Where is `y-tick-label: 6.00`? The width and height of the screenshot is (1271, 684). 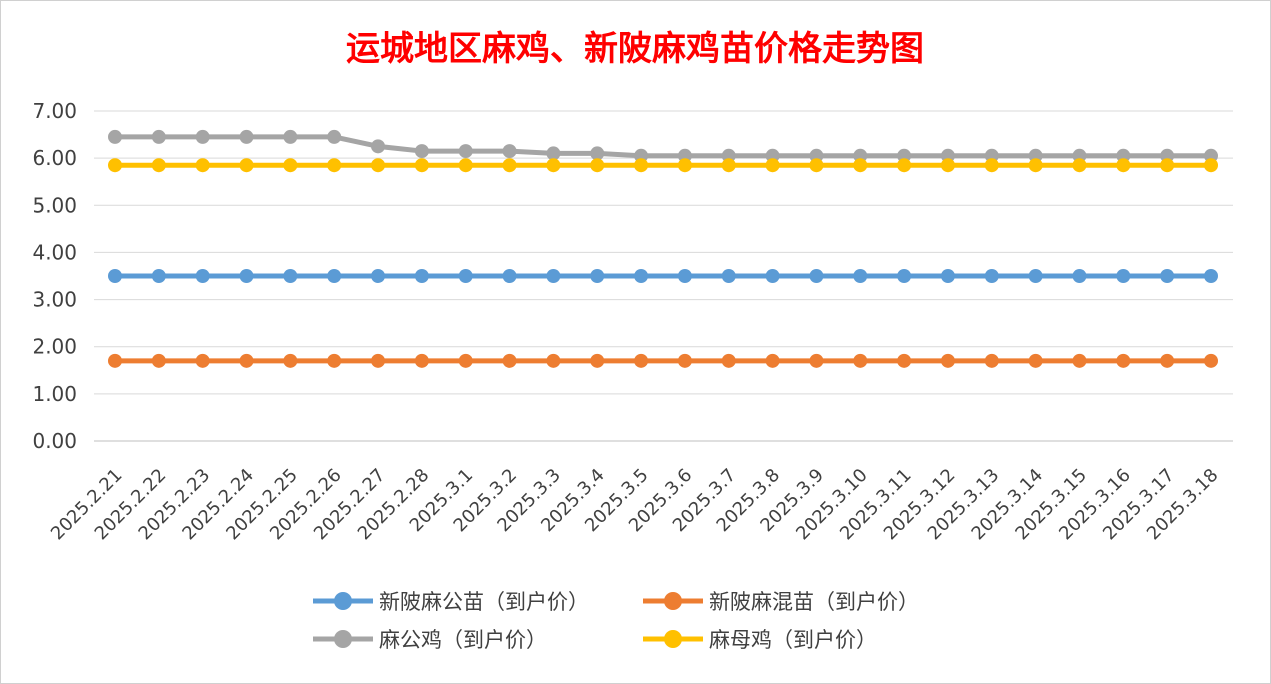 y-tick-label: 6.00 is located at coordinates (54, 158).